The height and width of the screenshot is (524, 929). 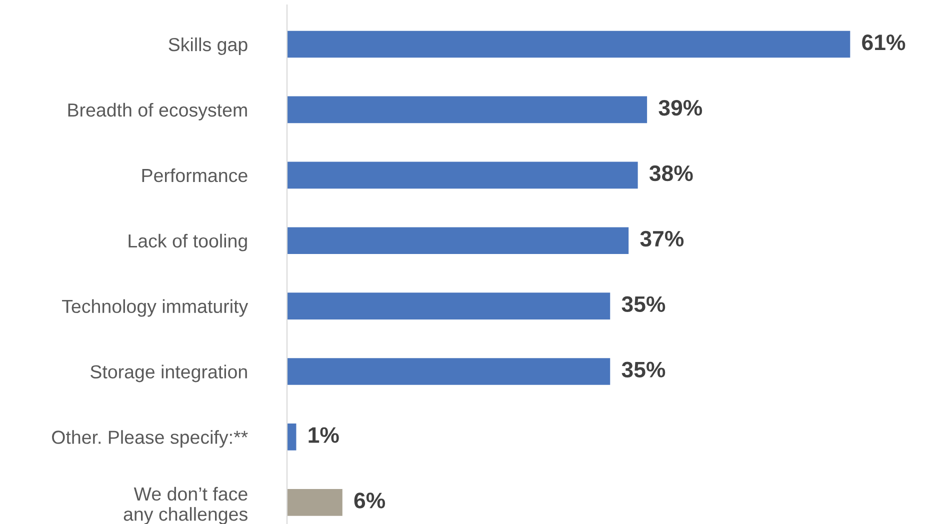 I want to click on y-tick-label: Breadth of ecosystem, so click(x=157, y=111).